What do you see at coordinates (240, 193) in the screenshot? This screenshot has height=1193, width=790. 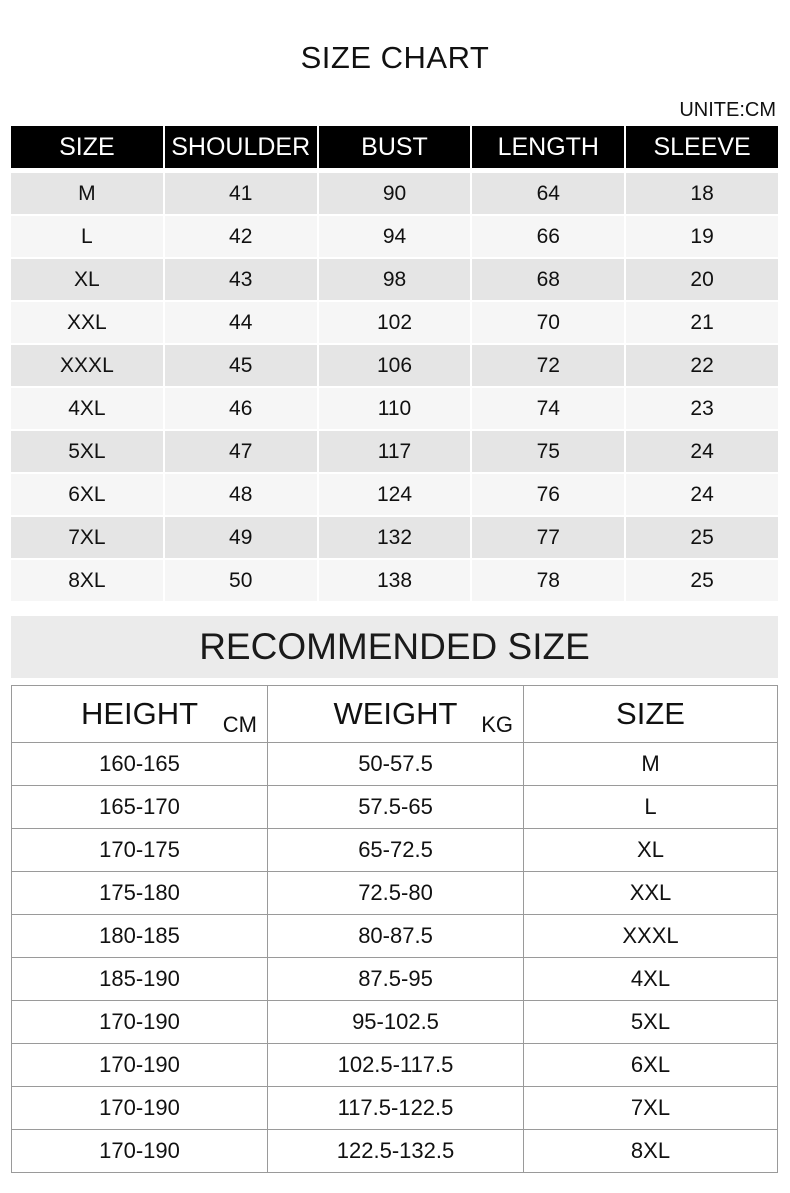 I see `cell-shoulder: 41` at bounding box center [240, 193].